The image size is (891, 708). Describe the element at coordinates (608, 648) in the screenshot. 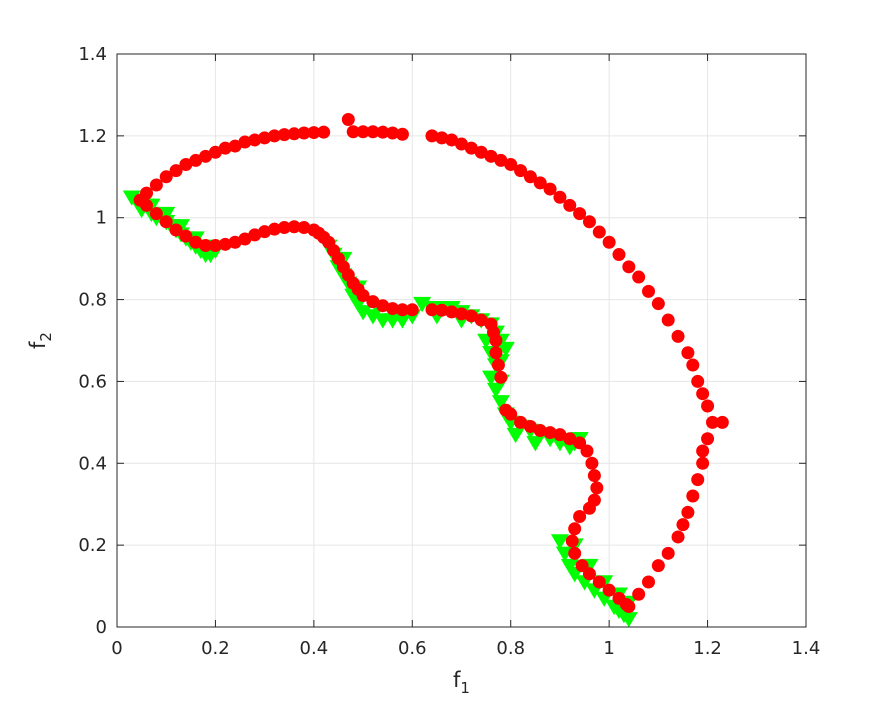

I see `x-tick-label: 1` at that location.